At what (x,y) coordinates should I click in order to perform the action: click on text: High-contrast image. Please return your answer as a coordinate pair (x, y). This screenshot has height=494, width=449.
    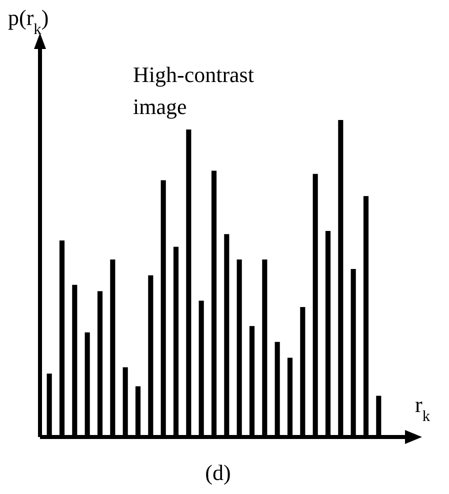
    Looking at the image, I should click on (193, 90).